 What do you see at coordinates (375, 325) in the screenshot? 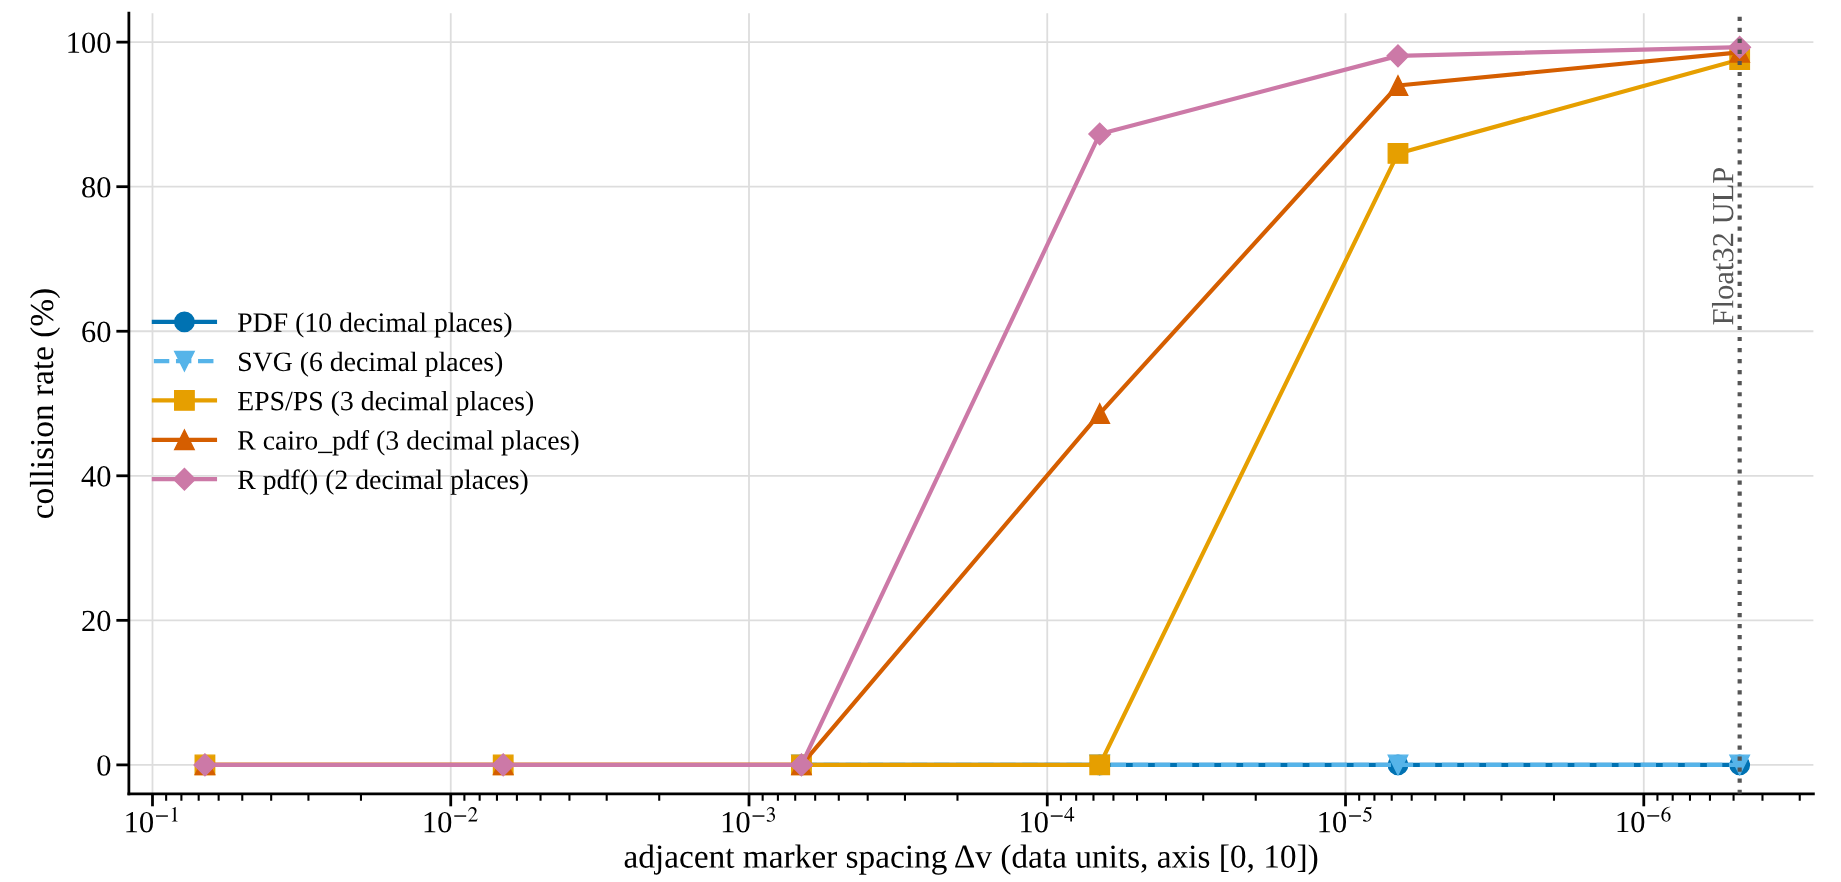
I see `legend-label: PDF (10 decimal places)` at bounding box center [375, 325].